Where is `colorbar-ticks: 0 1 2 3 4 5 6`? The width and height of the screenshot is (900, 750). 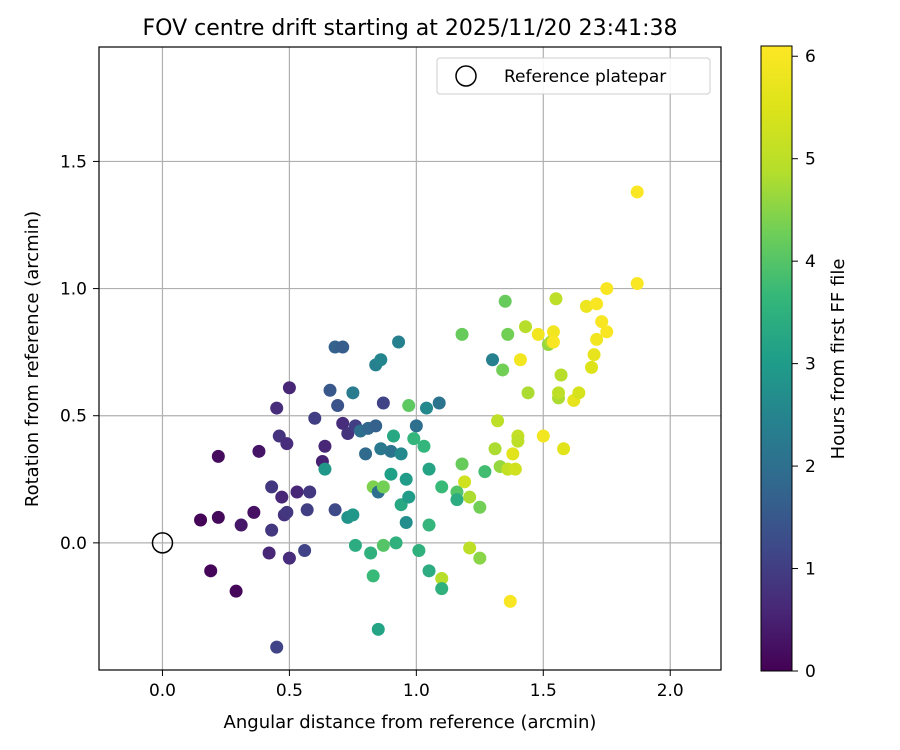 colorbar-ticks: 0 1 2 3 4 5 6 is located at coordinates (804, 364).